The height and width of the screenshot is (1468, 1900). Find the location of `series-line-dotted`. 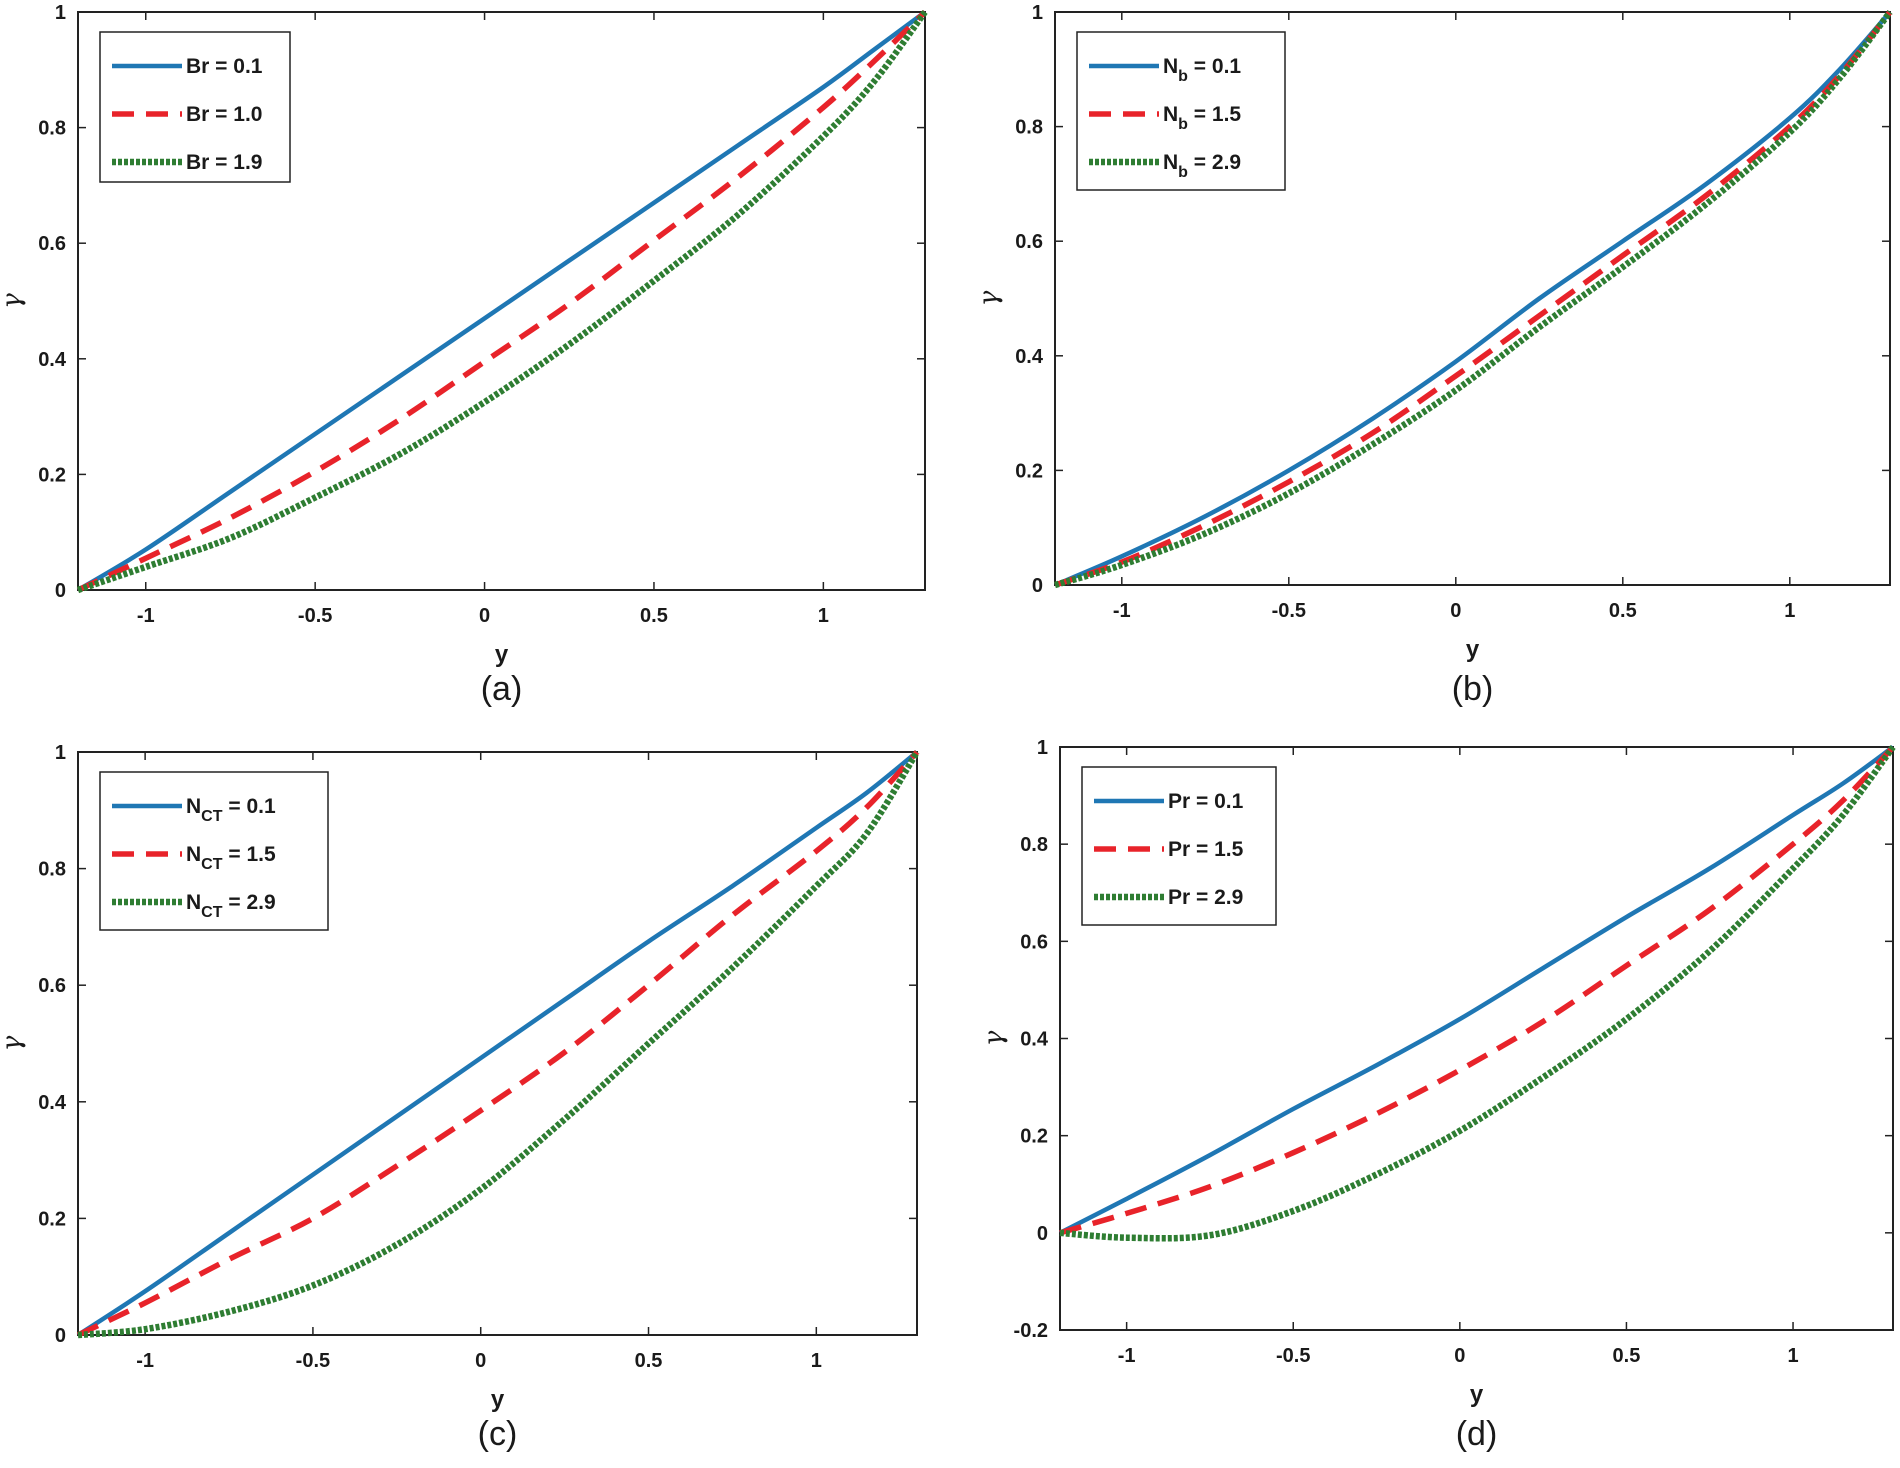

series-line-dotted is located at coordinates (1477, 993).